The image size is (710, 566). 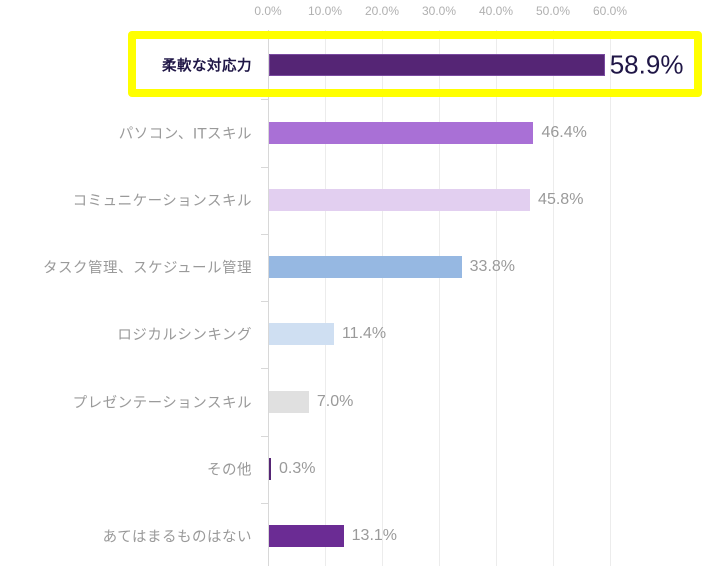 What do you see at coordinates (177, 537) in the screenshot?
I see `category-label: あてはまるものはない` at bounding box center [177, 537].